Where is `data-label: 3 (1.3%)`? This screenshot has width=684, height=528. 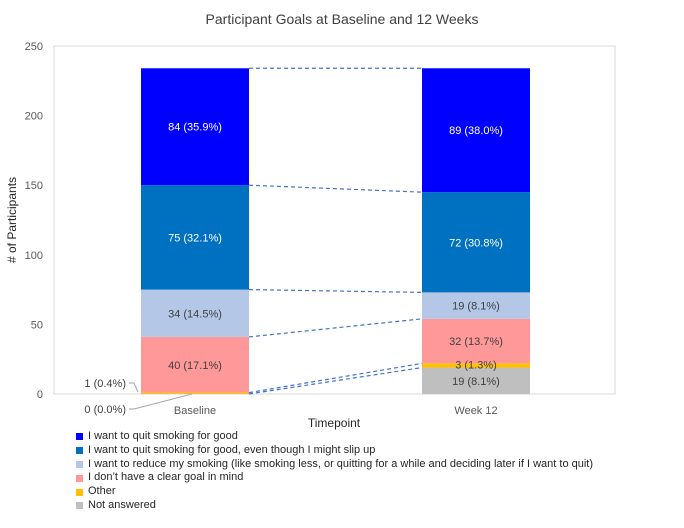
data-label: 3 (1.3%) is located at coordinates (476, 365).